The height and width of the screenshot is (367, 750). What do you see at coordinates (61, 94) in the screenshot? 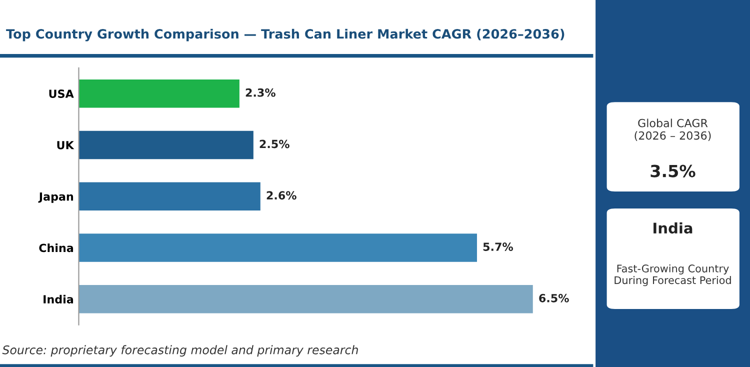
I see `y-tick-label: USA` at bounding box center [61, 94].